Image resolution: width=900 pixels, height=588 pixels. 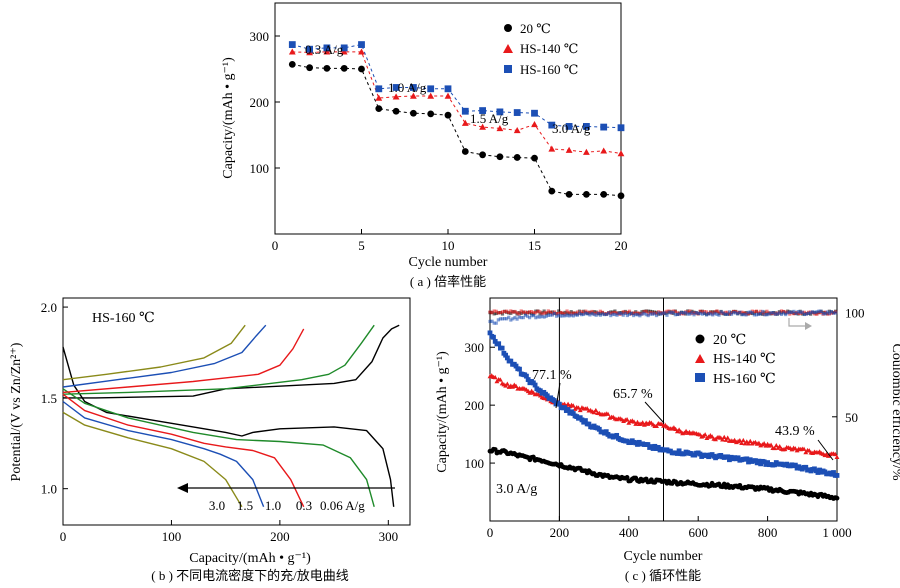 What do you see at coordinates (183, 361) in the screenshot?
I see `charge-curve` at bounding box center [183, 361].